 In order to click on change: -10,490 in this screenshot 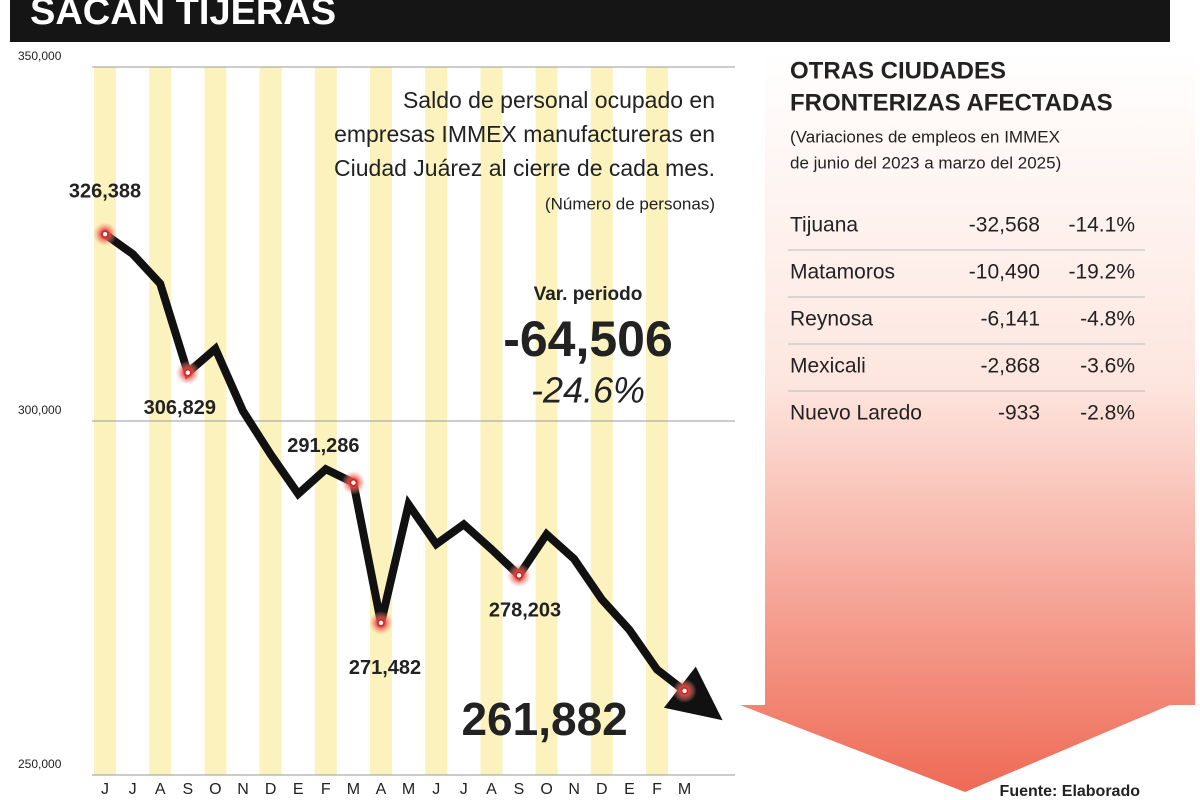, I will do `click(1004, 272)`.